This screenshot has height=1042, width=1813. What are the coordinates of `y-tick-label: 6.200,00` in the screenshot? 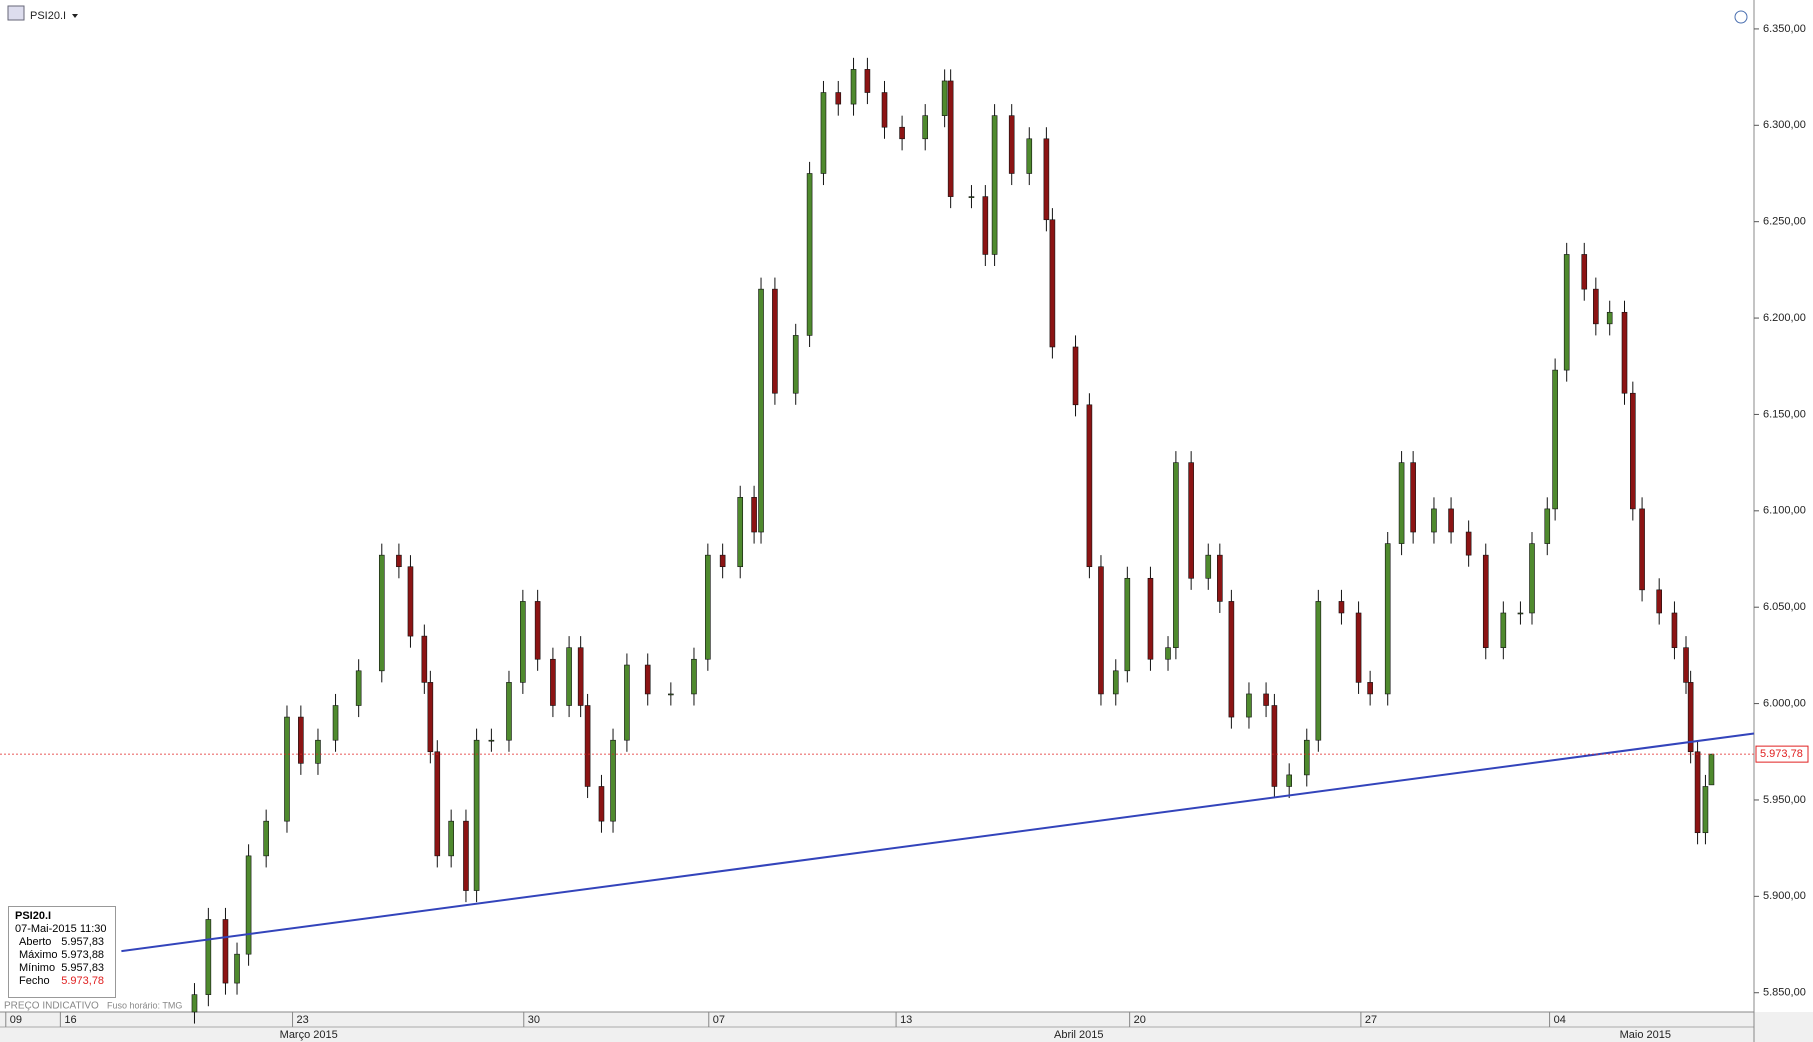 It's located at (1784, 318).